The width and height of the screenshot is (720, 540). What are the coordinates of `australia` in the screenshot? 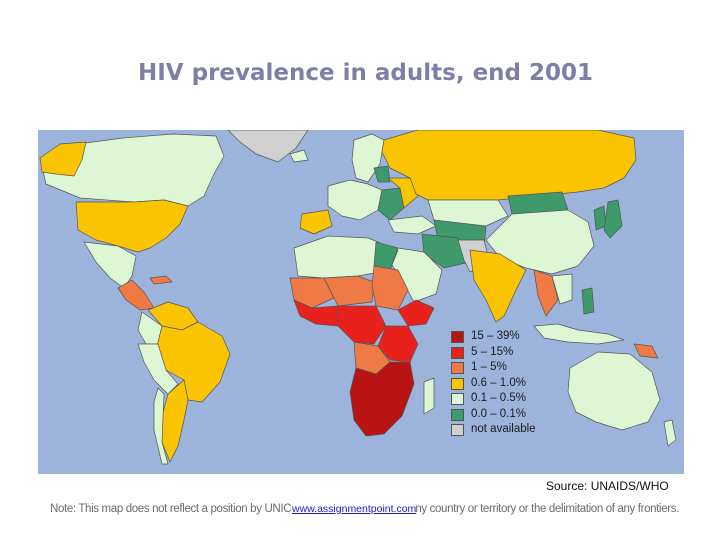 It's located at (614, 391).